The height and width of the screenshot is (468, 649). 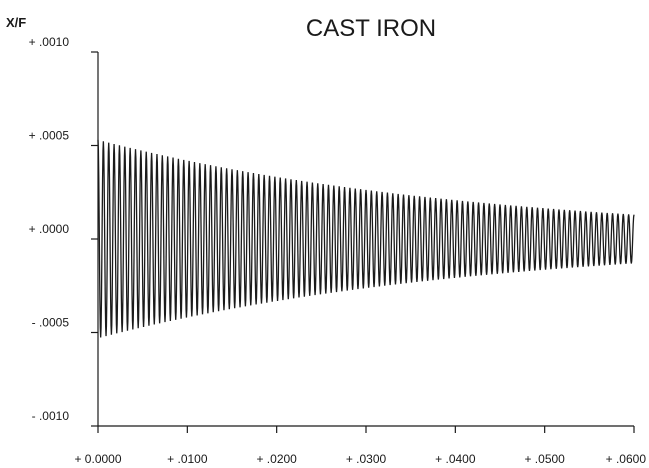 I want to click on y-tick-label: + .0005, so click(x=49, y=136).